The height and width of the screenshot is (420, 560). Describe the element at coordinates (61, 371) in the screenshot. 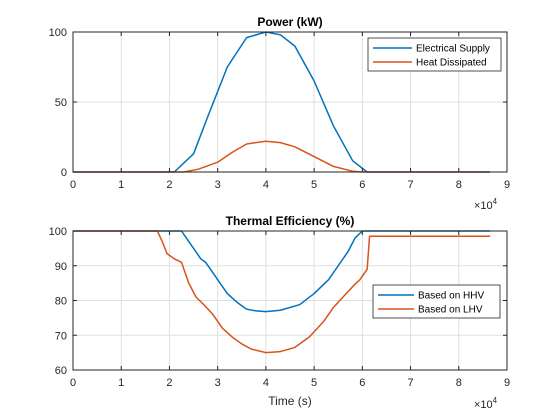

I see `y-tick-label-60: 60` at that location.